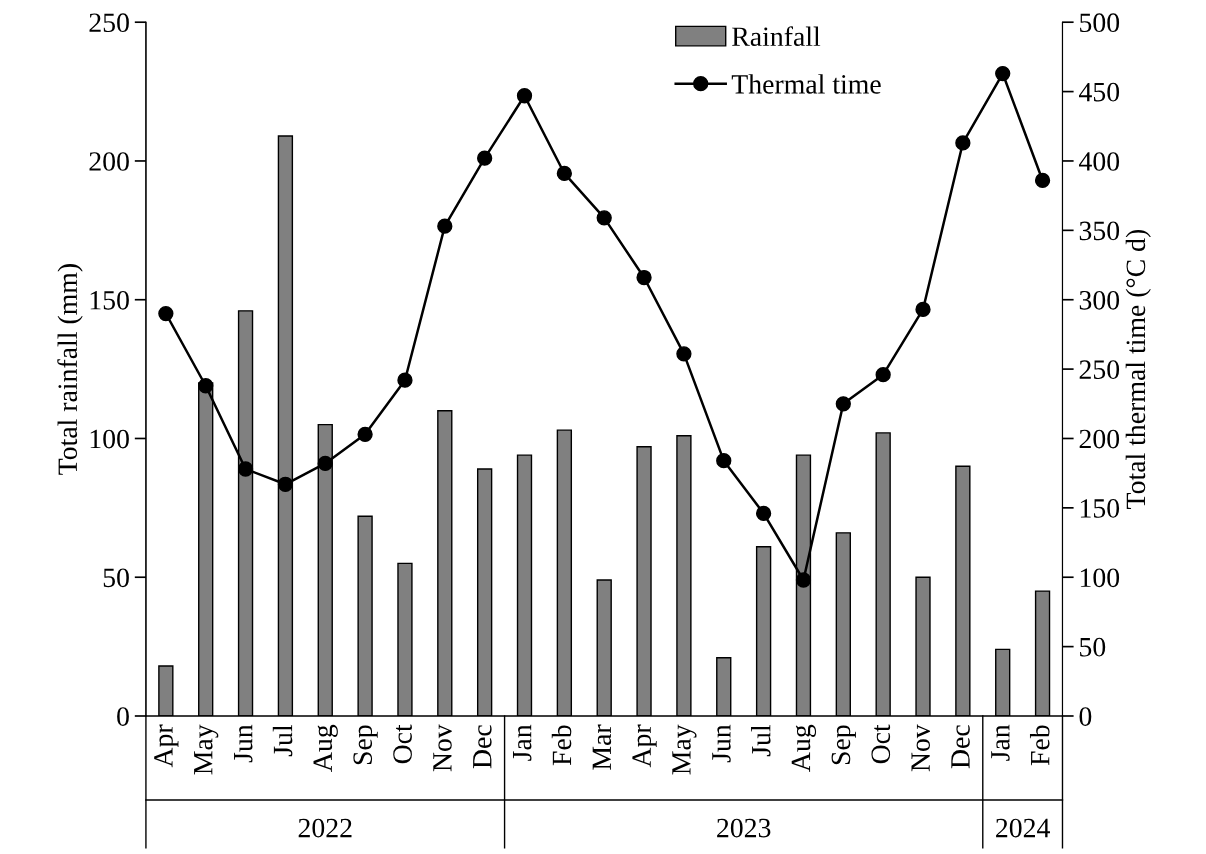 The height and width of the screenshot is (854, 1206). What do you see at coordinates (116, 578) in the screenshot?
I see `y-tick-label: 50` at bounding box center [116, 578].